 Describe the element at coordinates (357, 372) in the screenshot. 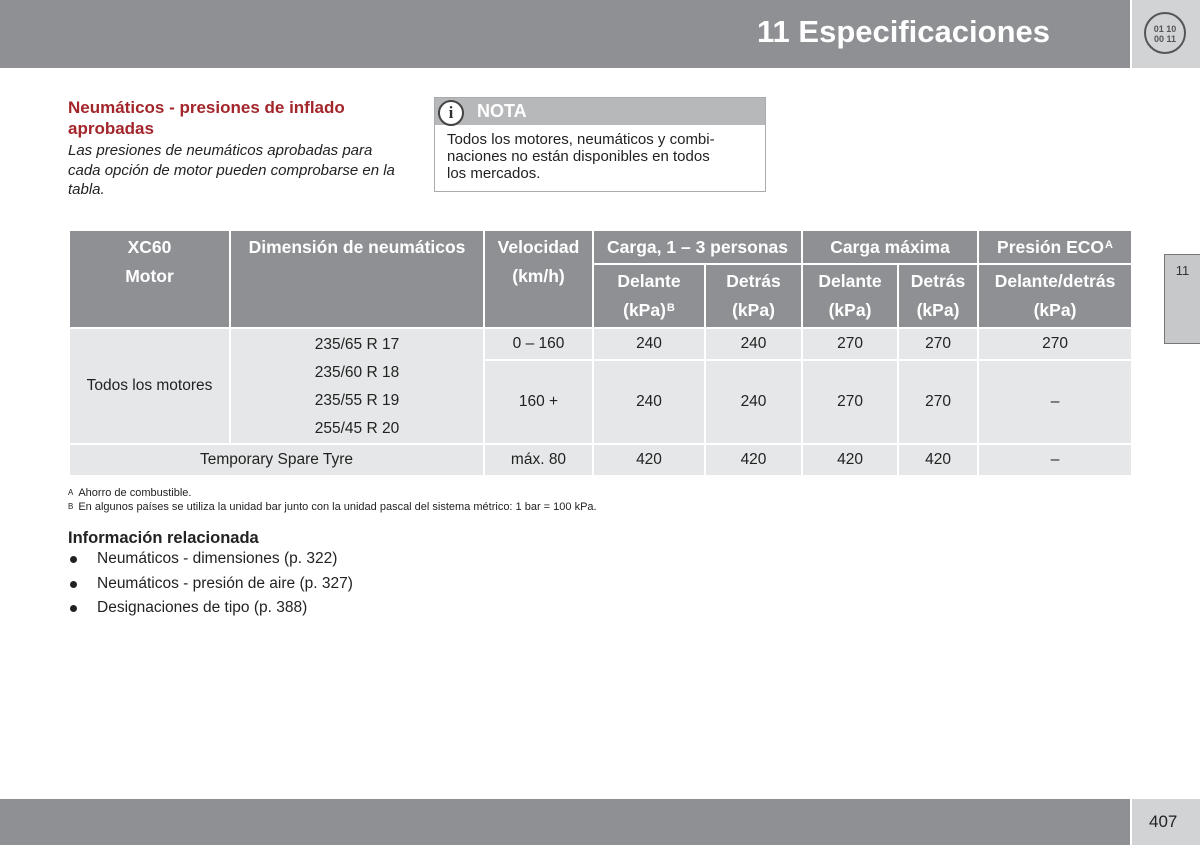

I see `tire-size-item: 235/60 R 18` at that location.